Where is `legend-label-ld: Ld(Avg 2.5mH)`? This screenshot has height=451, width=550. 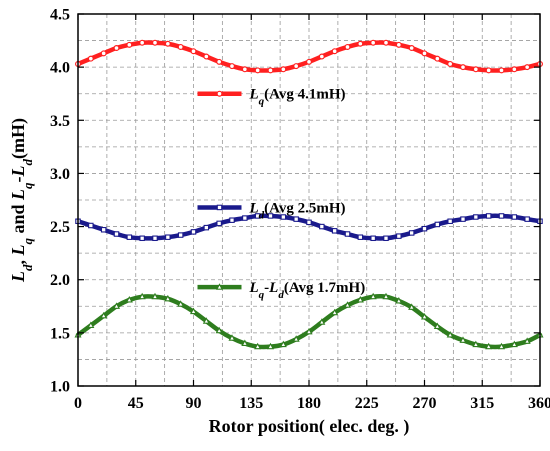 legend-label-ld: Ld(Avg 2.5mH) is located at coordinates (297, 210).